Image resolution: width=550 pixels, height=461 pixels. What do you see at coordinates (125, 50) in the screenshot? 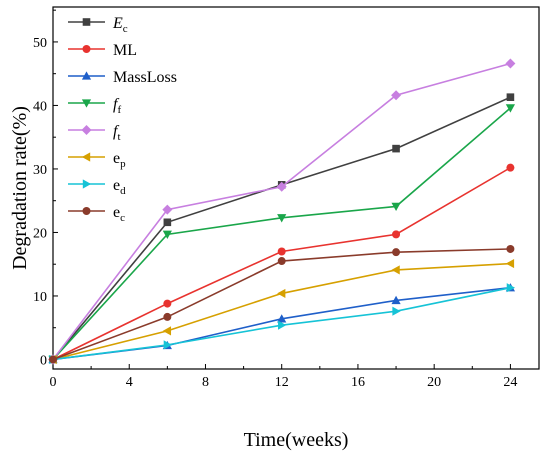
I see `legend-label-ML: ML` at bounding box center [125, 50].